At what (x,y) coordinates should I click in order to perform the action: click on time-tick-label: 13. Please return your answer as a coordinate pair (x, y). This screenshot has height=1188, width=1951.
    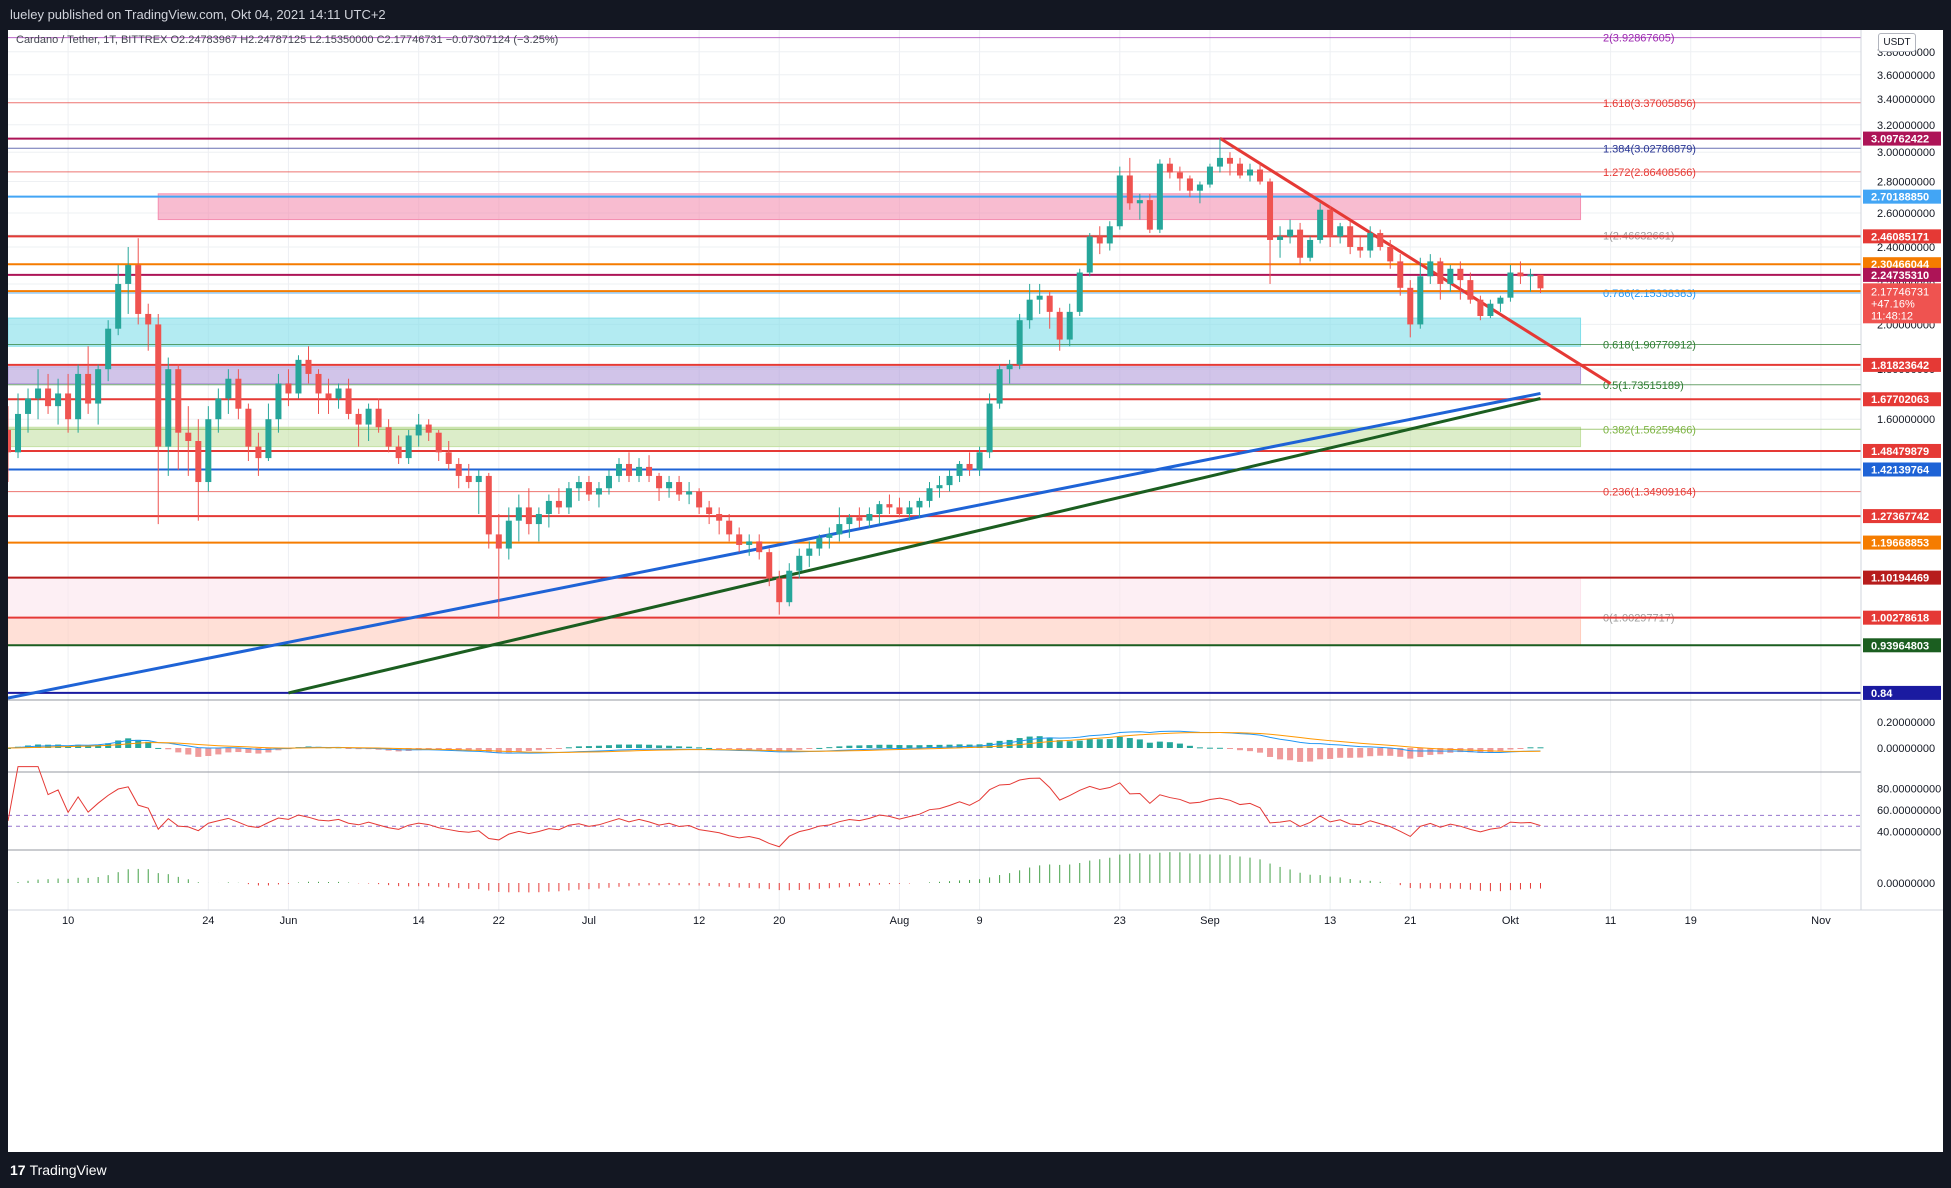
    Looking at the image, I should click on (1330, 921).